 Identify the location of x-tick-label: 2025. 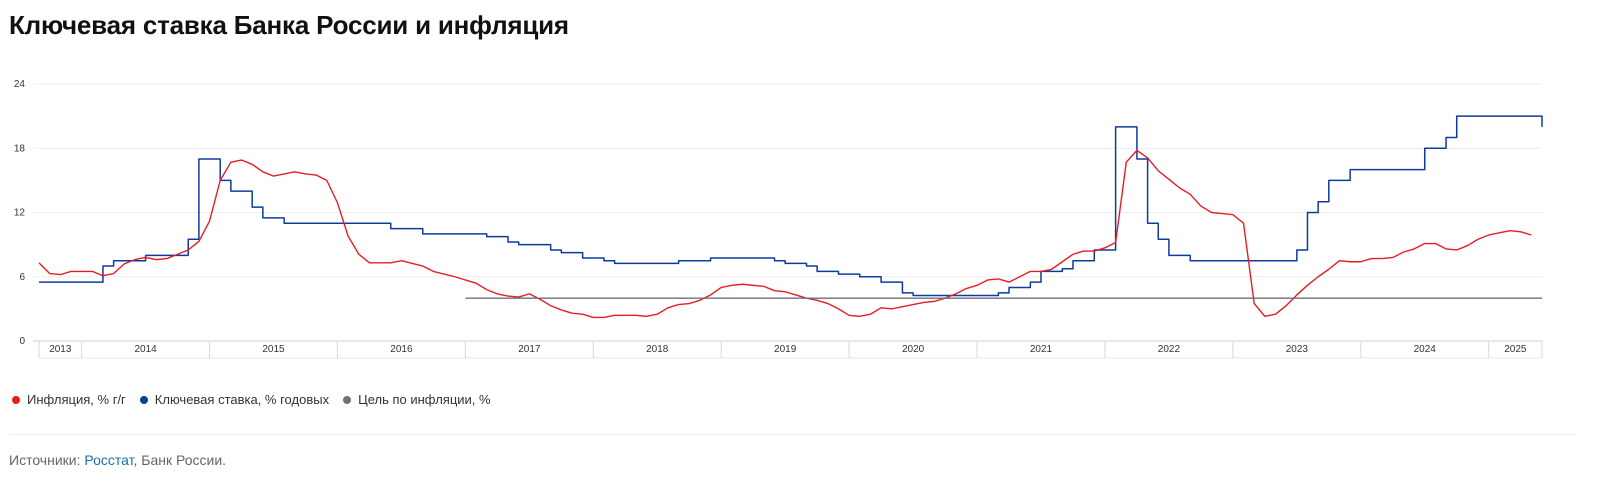
(1515, 349).